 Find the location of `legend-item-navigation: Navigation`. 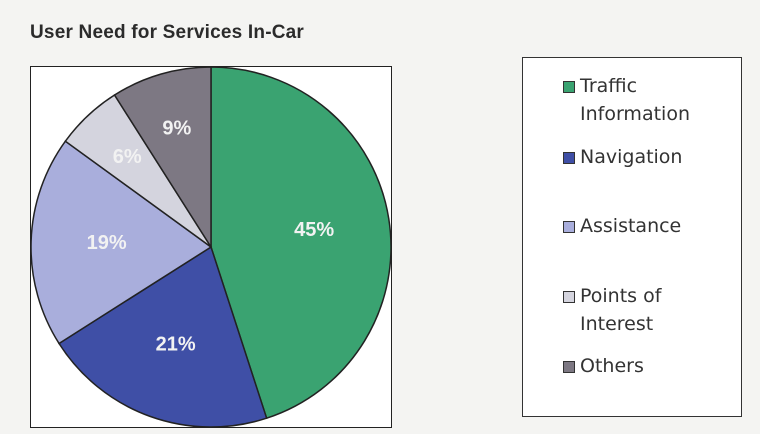

legend-item-navigation: Navigation is located at coordinates (622, 157).